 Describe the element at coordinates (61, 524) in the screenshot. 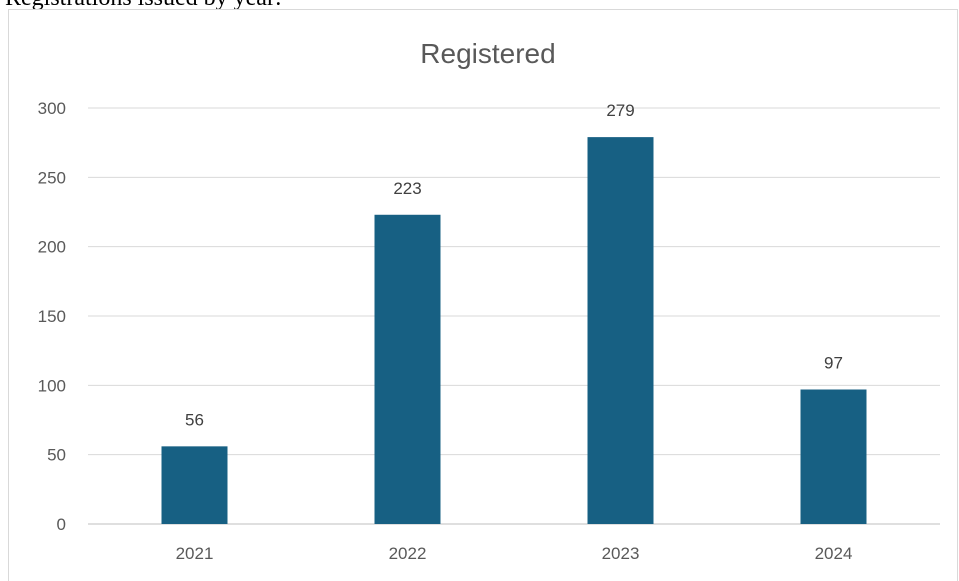

I see `y-tick-label: 0` at that location.